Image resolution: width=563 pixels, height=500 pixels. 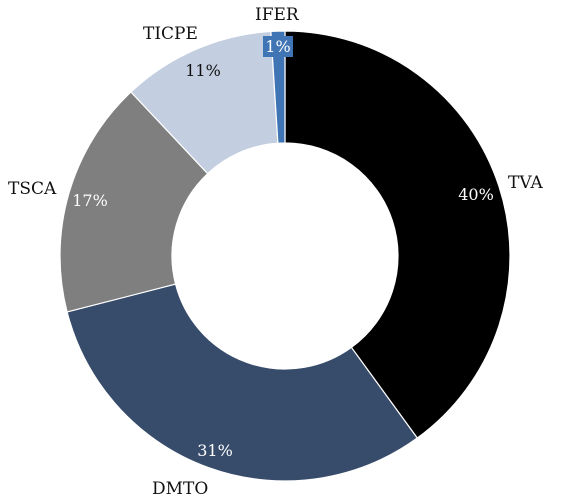 What do you see at coordinates (180, 489) in the screenshot?
I see `category-label-dmto: DMTO` at bounding box center [180, 489].